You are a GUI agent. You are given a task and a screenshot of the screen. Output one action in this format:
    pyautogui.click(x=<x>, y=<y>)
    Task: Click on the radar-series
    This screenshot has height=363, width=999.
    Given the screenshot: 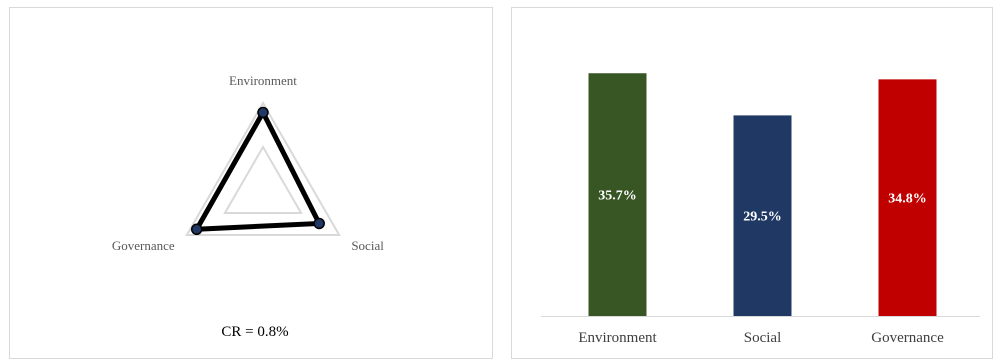 What is the action you would take?
    pyautogui.click(x=257, y=171)
    